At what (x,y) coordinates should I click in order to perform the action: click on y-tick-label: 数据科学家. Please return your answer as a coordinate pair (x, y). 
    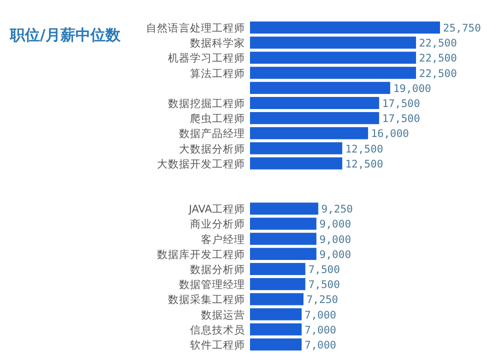
    Looking at the image, I should click on (217, 43).